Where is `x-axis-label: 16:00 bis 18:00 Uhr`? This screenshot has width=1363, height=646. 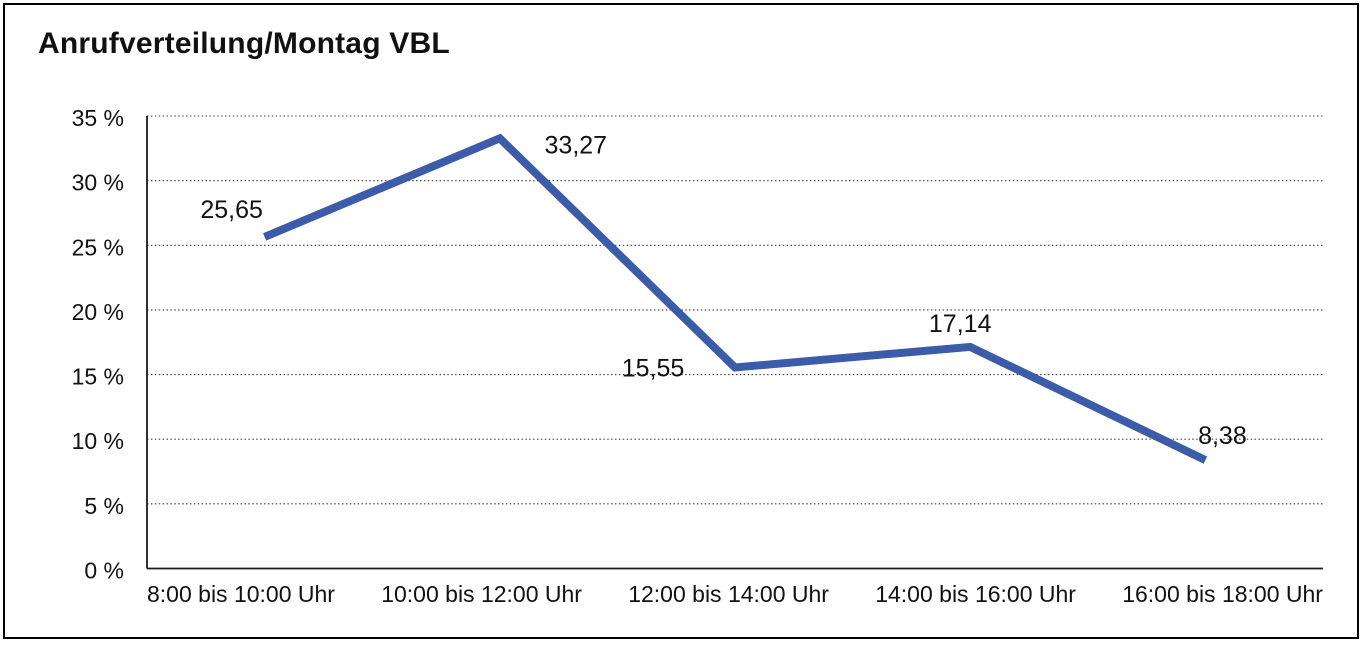 x-axis-label: 16:00 bis 18:00 Uhr is located at coordinates (1222, 594).